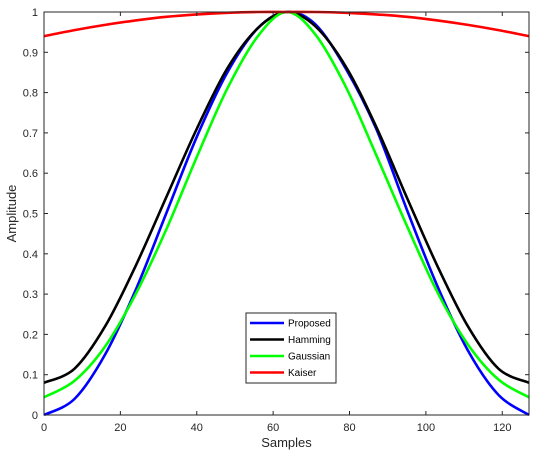 The height and width of the screenshot is (459, 550). Describe the element at coordinates (30, 335) in the screenshot. I see `y-tick-label: 0.2` at that location.